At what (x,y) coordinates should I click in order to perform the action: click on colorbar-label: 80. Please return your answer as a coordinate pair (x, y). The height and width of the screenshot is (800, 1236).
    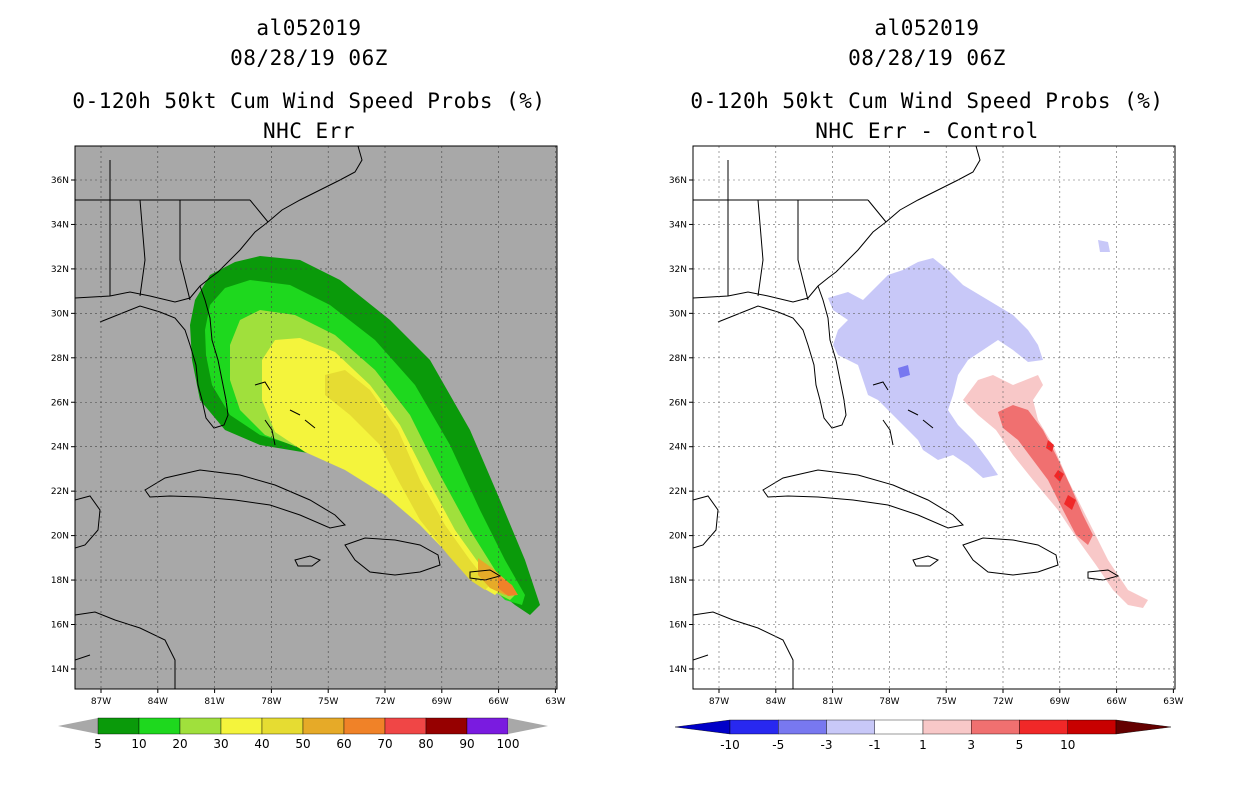
    Looking at the image, I should click on (425, 744).